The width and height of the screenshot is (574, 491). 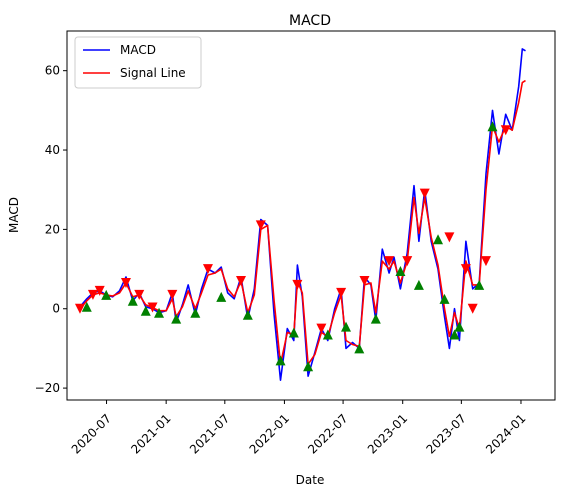 What do you see at coordinates (310, 480) in the screenshot?
I see `x-axis-label: Date` at bounding box center [310, 480].